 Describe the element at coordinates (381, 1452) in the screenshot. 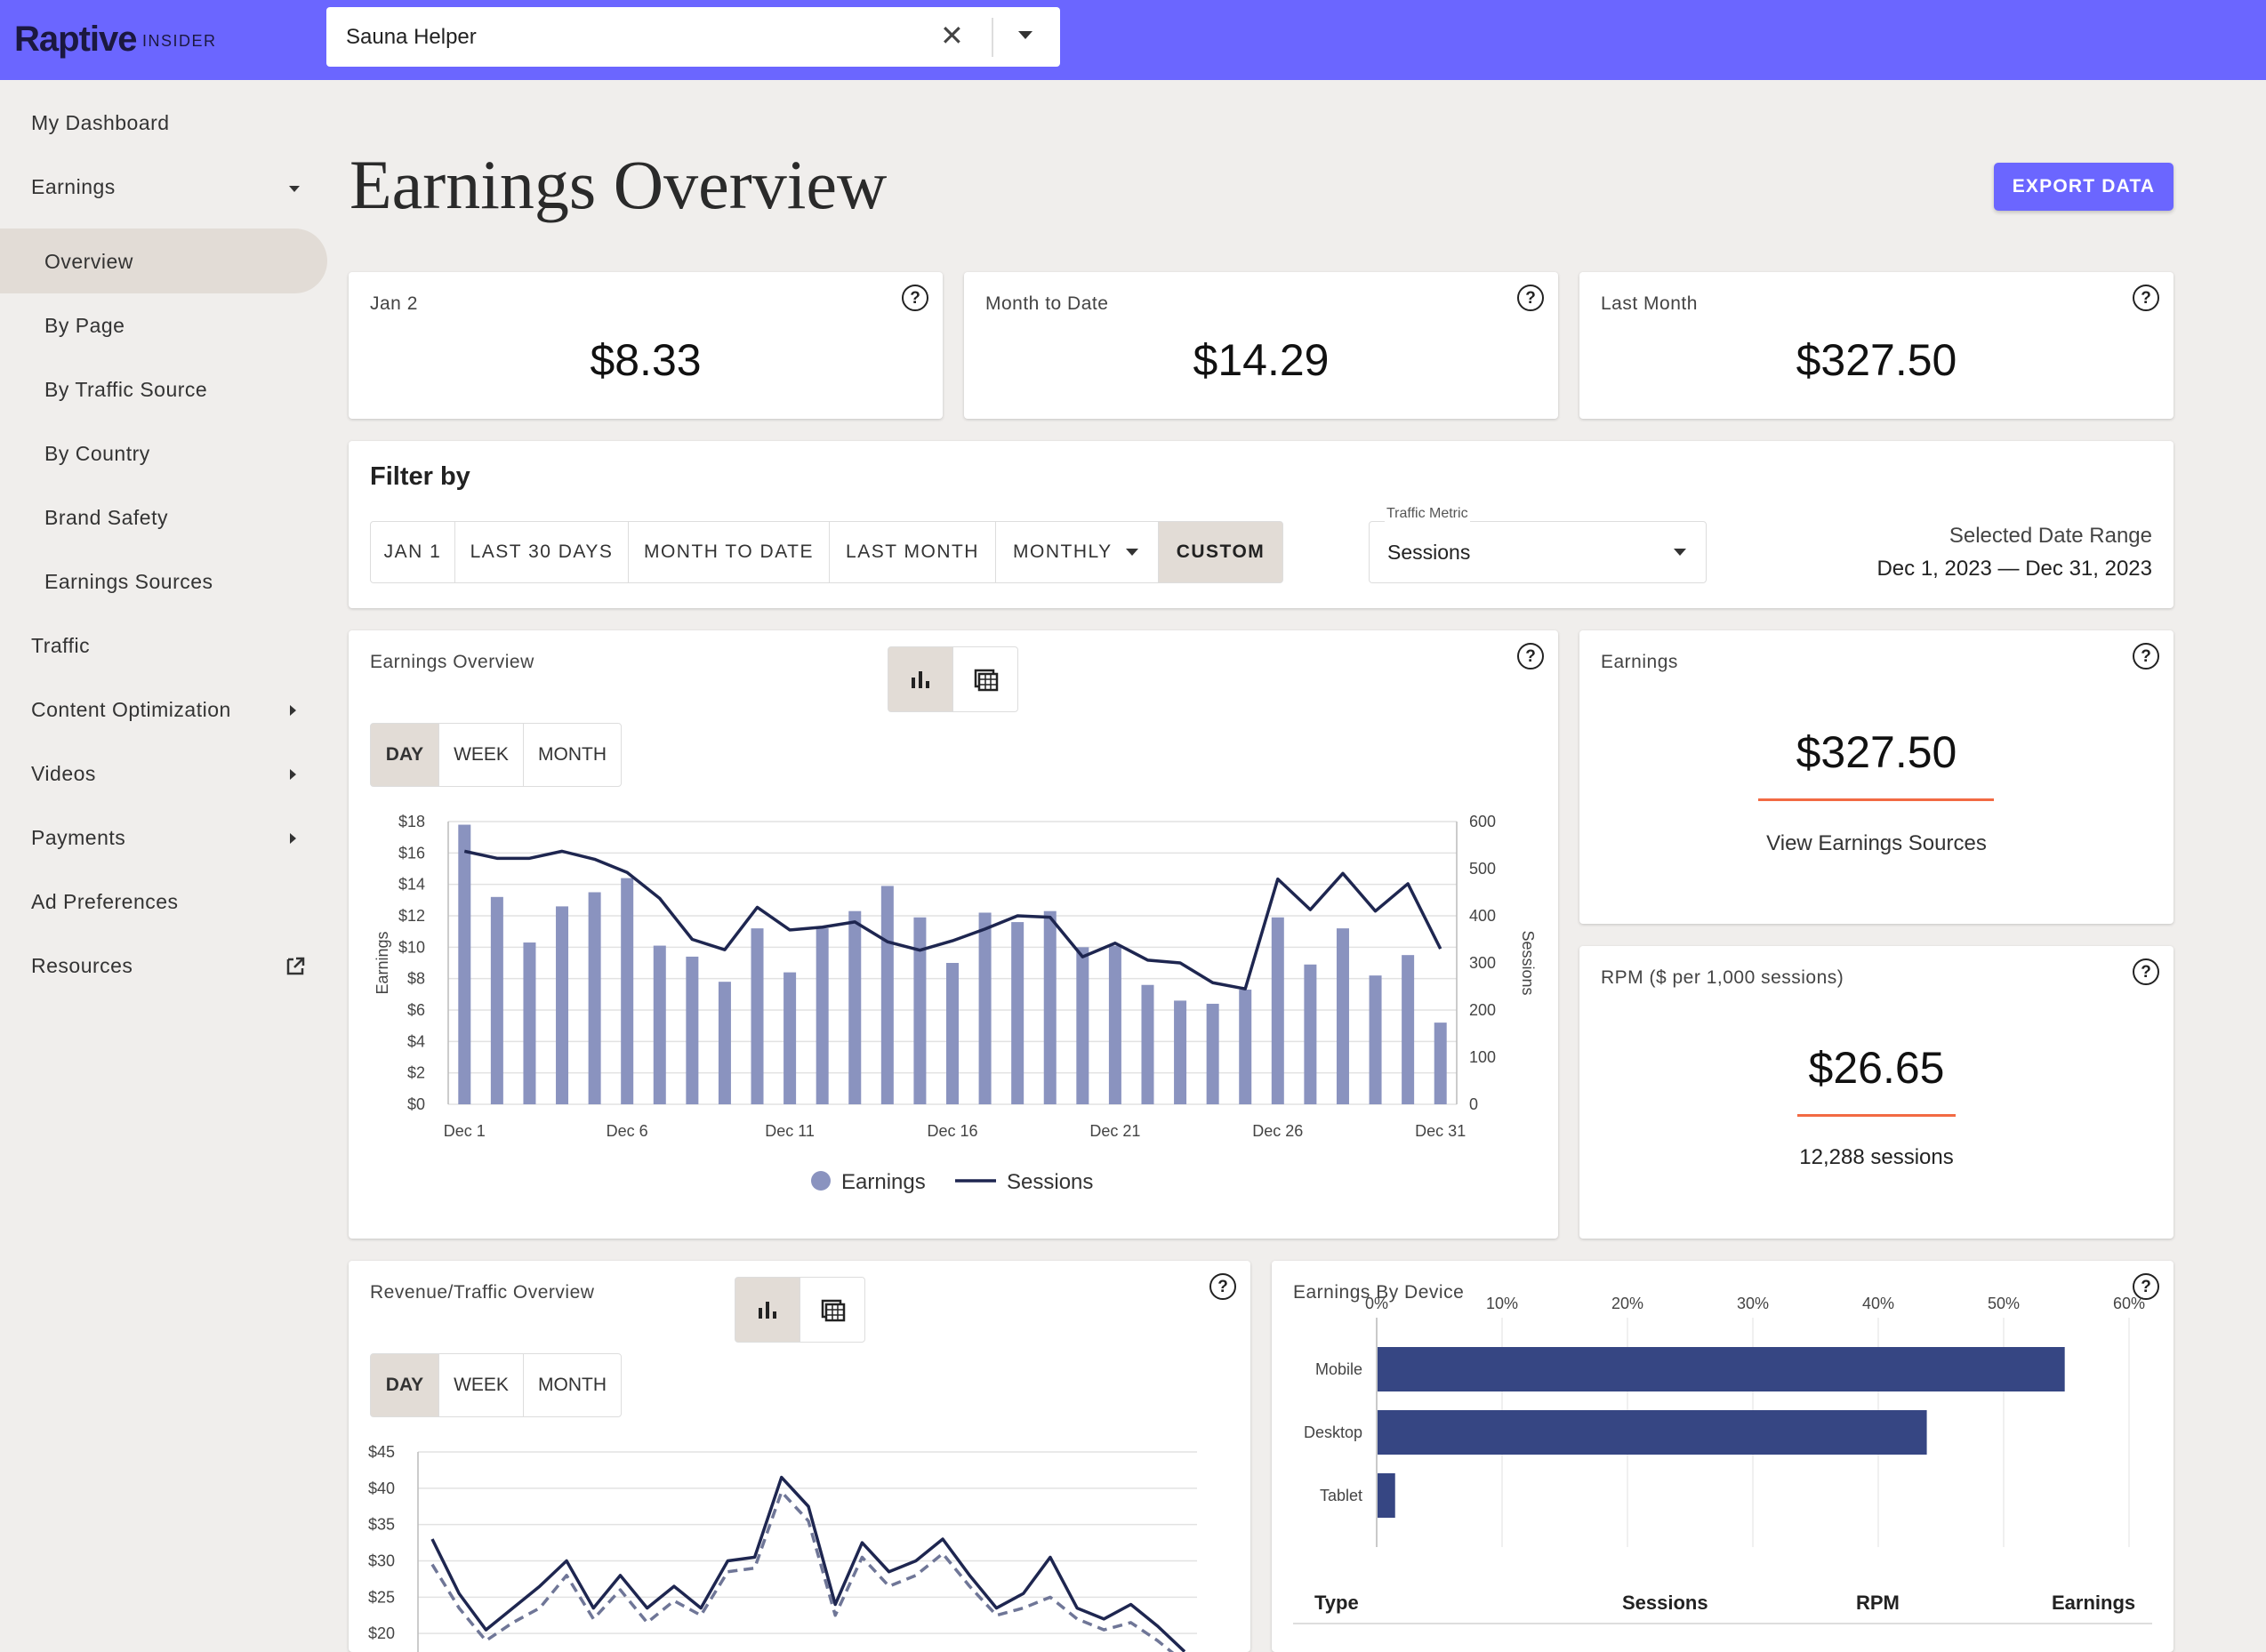

I see `y-tick-label: $45` at that location.